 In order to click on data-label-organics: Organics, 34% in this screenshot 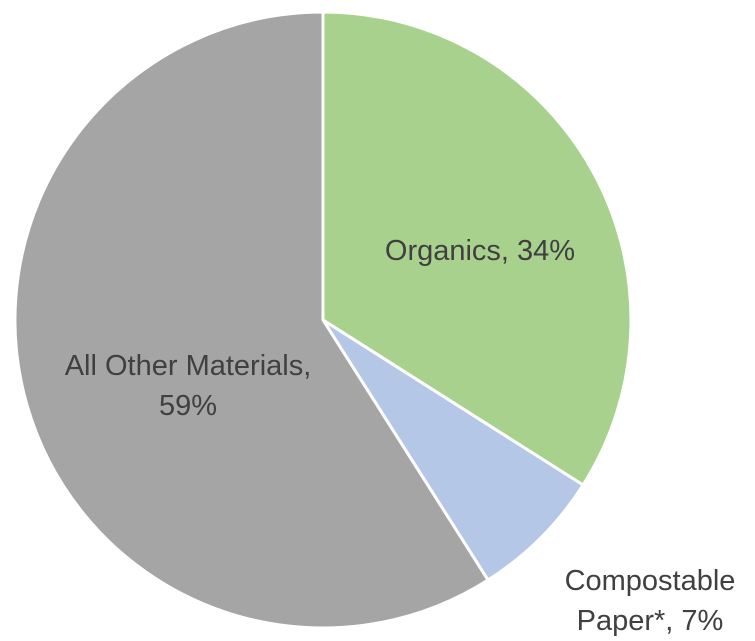, I will do `click(480, 251)`.